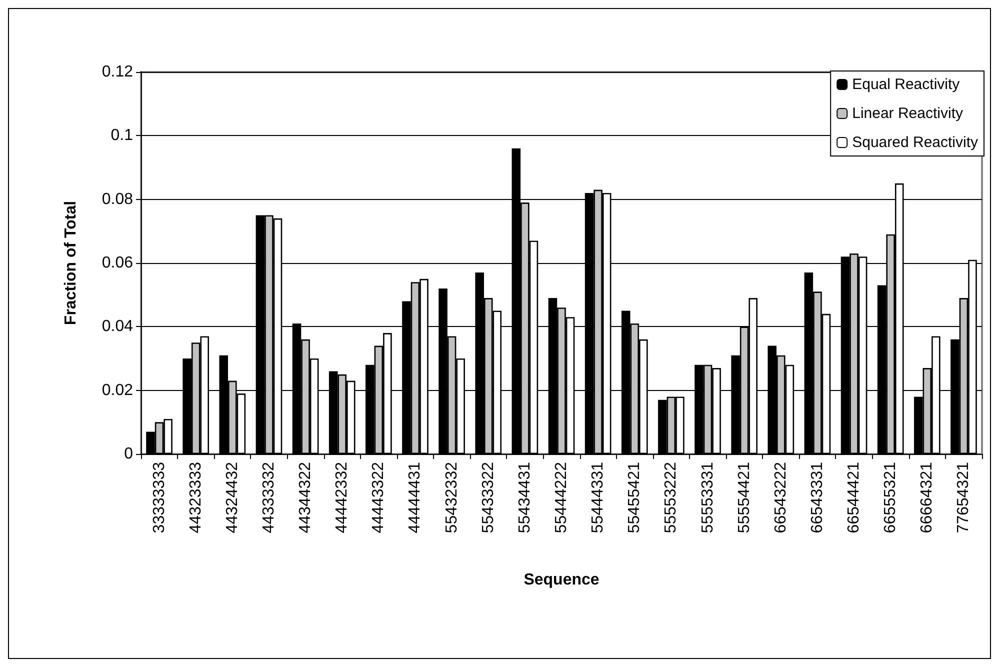  Describe the element at coordinates (915, 142) in the screenshot. I see `legend-label: Squared Reactivity` at that location.